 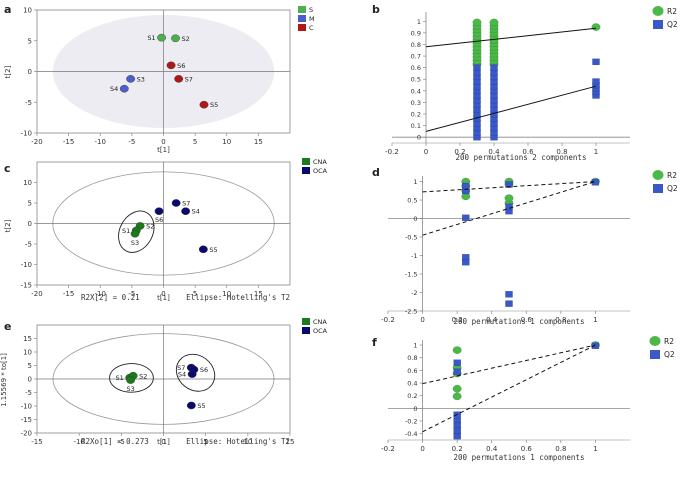 I want to click on y-tick-label: -0.2, so click(x=411, y=422).